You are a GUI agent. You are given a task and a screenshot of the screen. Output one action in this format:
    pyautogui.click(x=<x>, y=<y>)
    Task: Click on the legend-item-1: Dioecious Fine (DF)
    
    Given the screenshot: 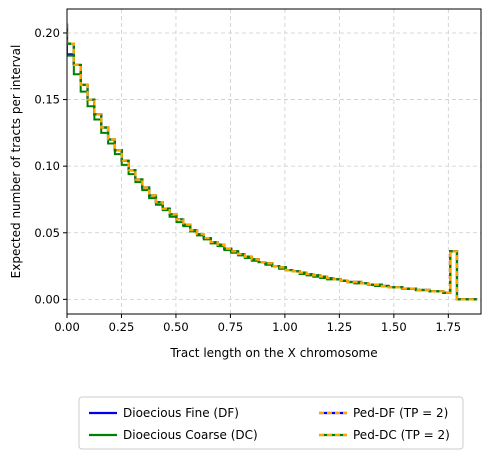 What is the action you would take?
    pyautogui.click(x=164, y=413)
    